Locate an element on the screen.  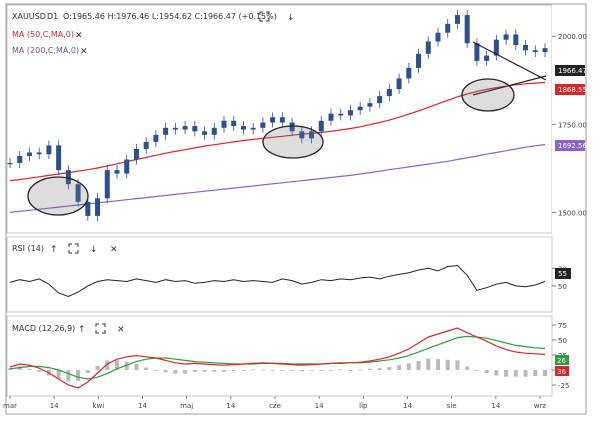
macd-header: MACD (12,26,9) ↑ ✕ is located at coordinates (68, 329).